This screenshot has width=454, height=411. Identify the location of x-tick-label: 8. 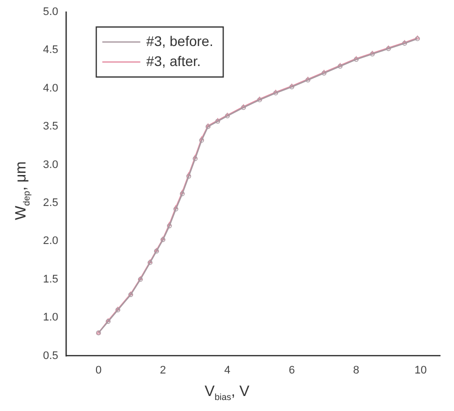
(356, 370).